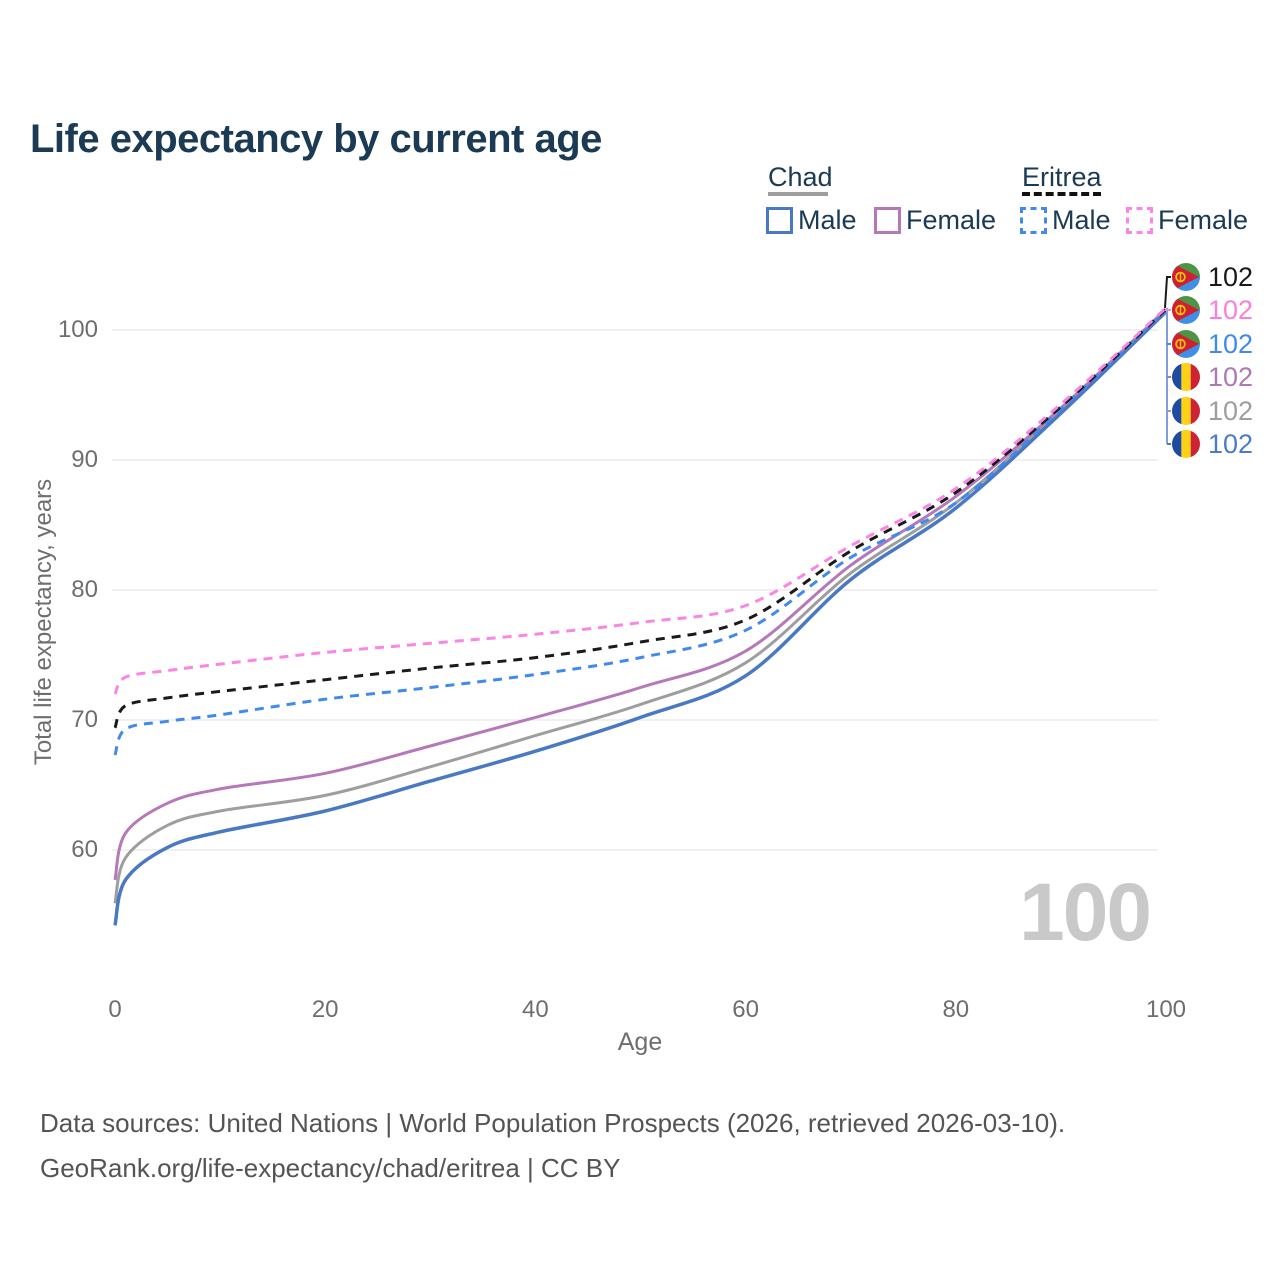 The width and height of the screenshot is (1280, 1280). I want to click on chad-female-swatch-icon, so click(887, 220).